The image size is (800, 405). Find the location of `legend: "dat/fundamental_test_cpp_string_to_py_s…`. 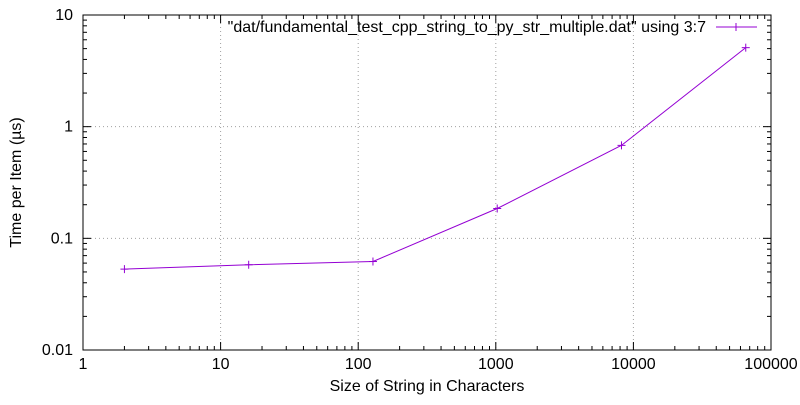

legend: "dat/fundamental_test_cpp_string_to_py_s… is located at coordinates (492, 27).